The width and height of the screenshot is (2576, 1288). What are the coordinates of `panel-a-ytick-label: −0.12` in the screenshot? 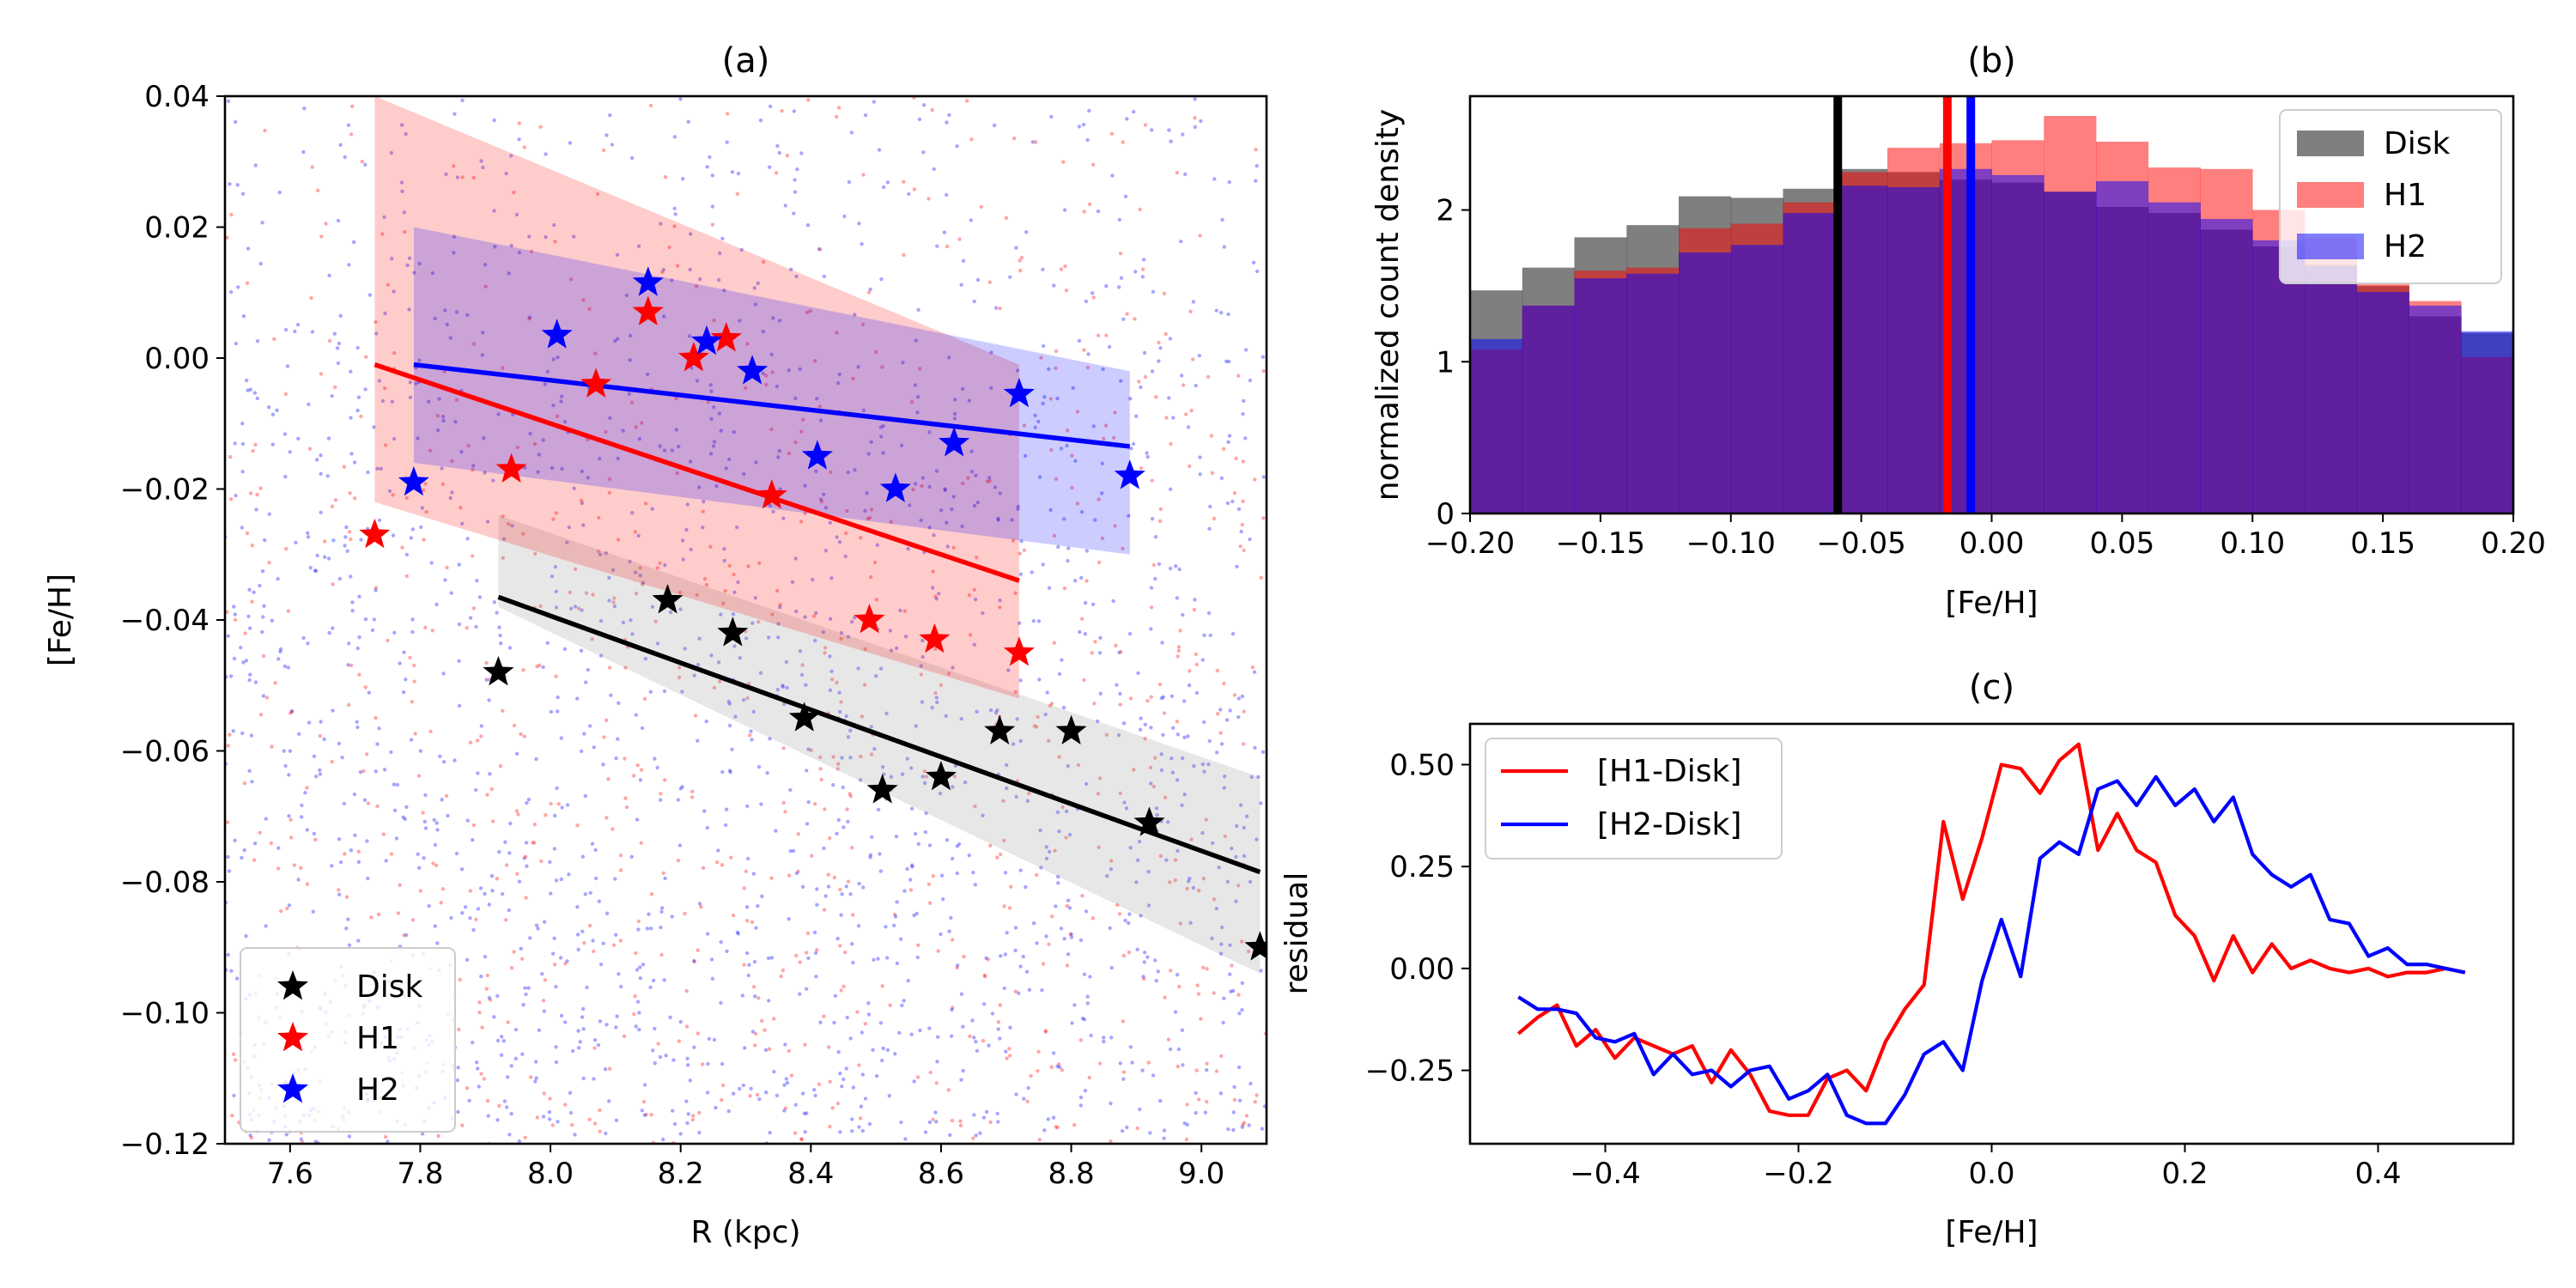 It's located at (165, 1144).